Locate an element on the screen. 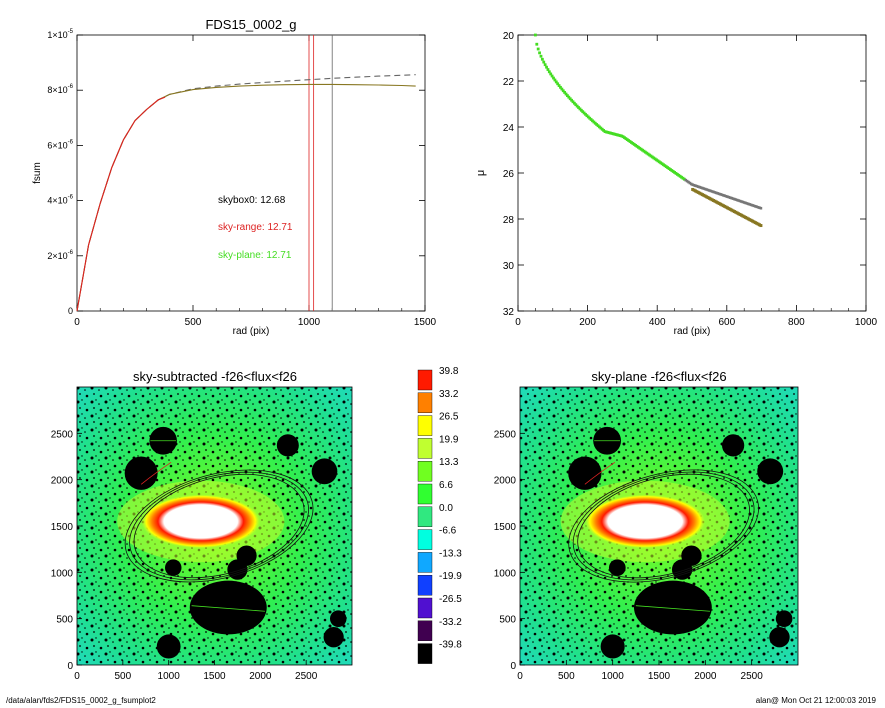  x-tick-label: 2000 is located at coordinates (705, 676).